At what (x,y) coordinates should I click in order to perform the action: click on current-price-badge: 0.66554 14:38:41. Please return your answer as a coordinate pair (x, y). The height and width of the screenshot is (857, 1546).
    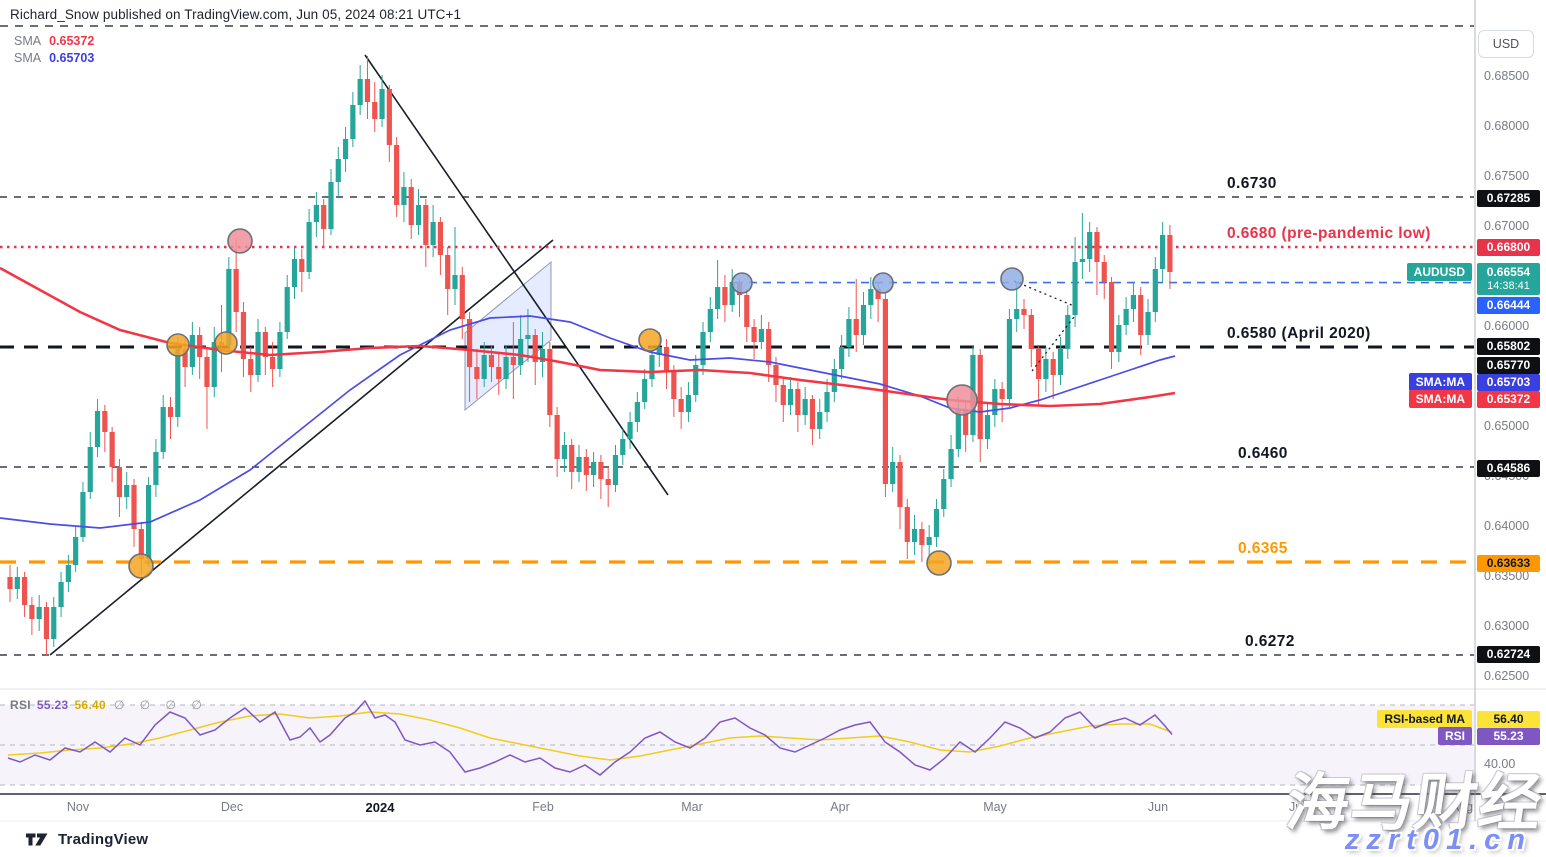
    Looking at the image, I should click on (1508, 279).